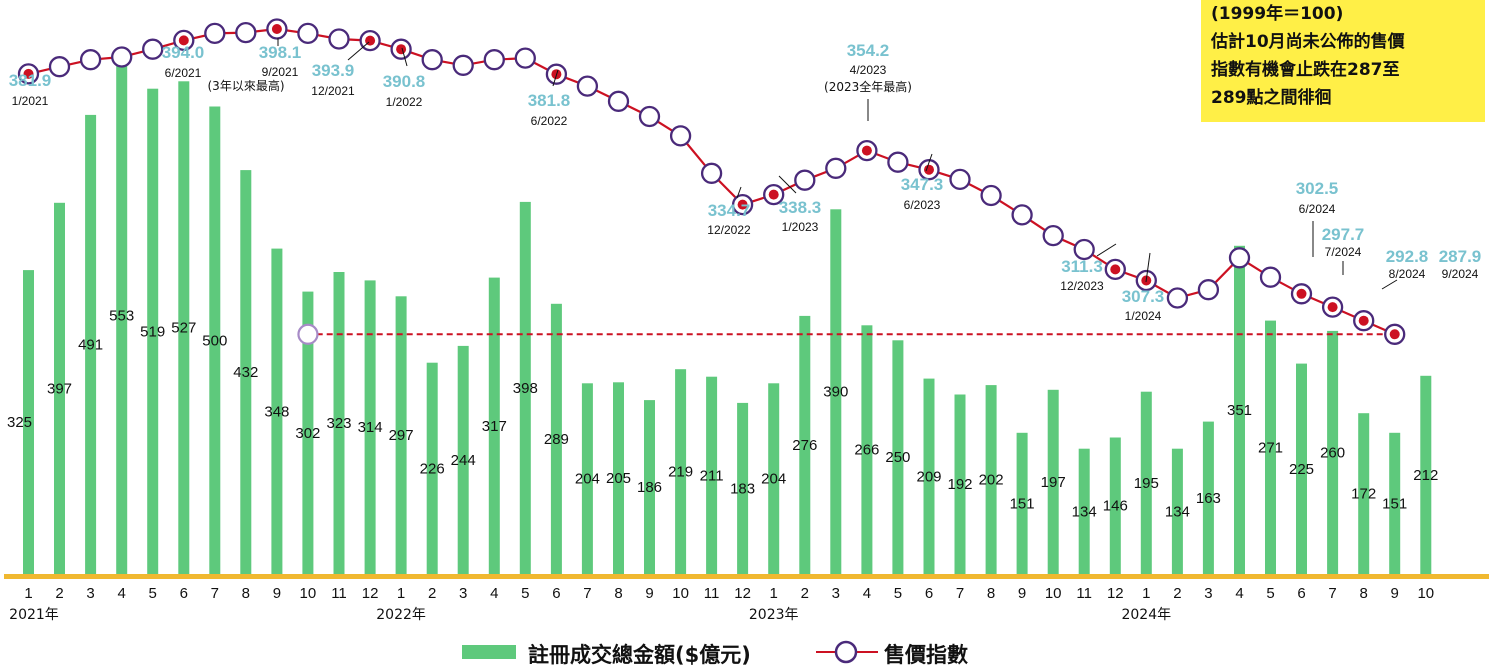 This screenshot has width=1493, height=666. What do you see at coordinates (1277, 14) in the screenshot?
I see `note-line-1: (1999年＝100)` at bounding box center [1277, 14].